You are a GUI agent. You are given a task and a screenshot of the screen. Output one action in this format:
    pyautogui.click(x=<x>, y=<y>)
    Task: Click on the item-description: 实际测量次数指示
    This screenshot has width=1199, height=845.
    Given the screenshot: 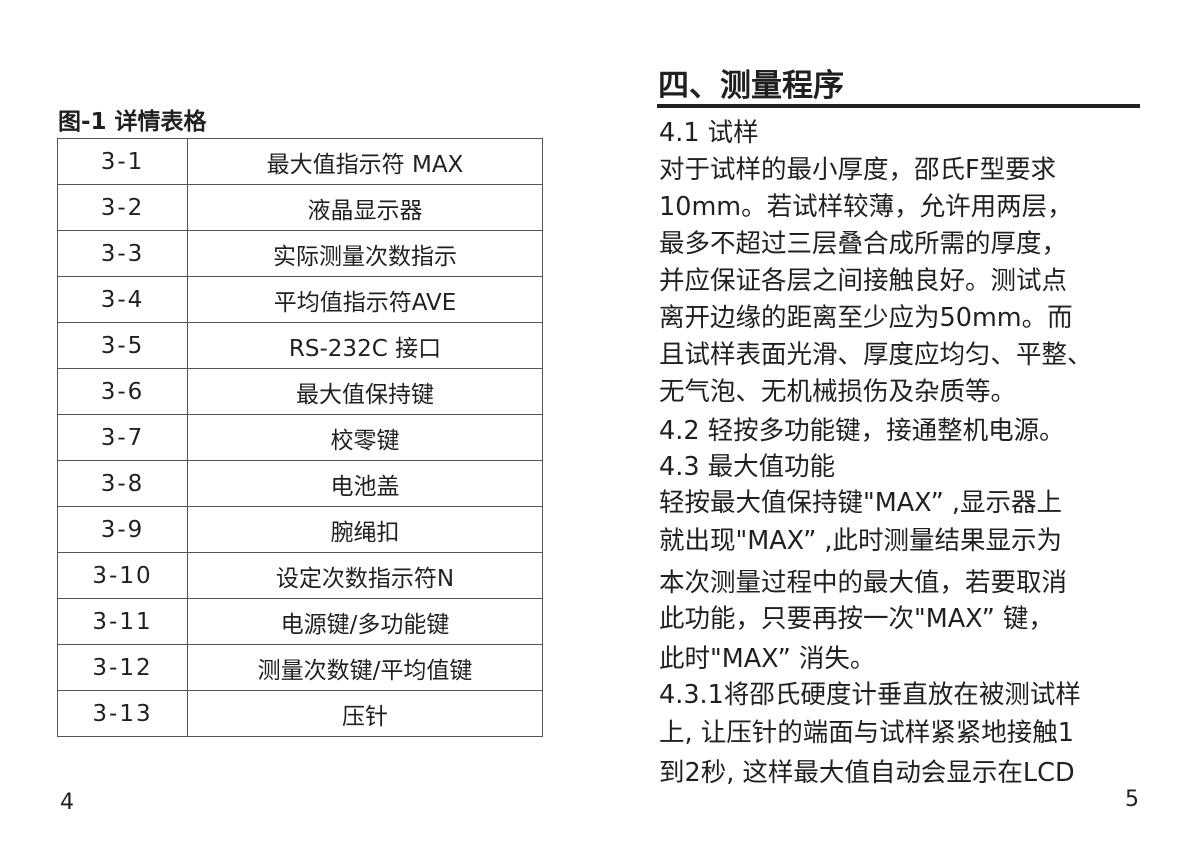 What is the action you would take?
    pyautogui.click(x=365, y=253)
    